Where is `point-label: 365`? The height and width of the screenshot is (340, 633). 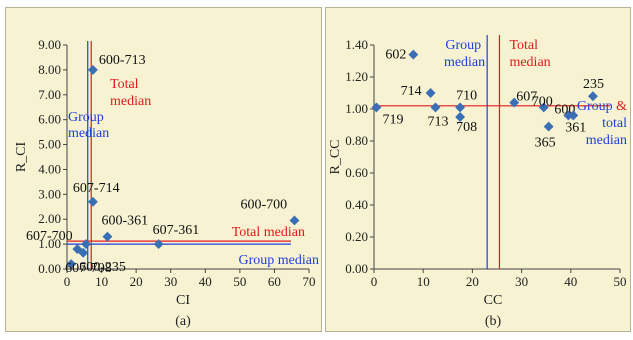
point-label: 365 is located at coordinates (545, 143).